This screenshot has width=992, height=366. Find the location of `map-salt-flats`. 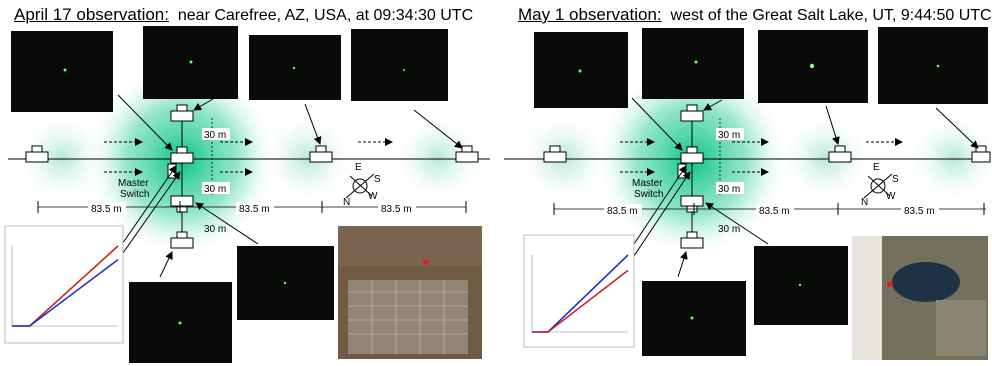

map-salt-flats is located at coordinates (867, 298).